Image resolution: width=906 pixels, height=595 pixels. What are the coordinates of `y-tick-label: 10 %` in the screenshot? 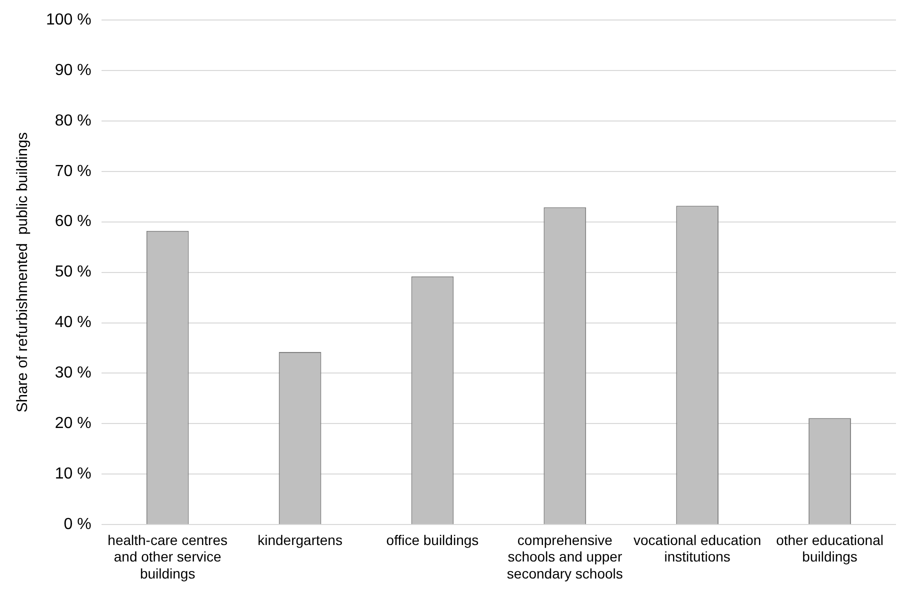 It's located at (73, 474).